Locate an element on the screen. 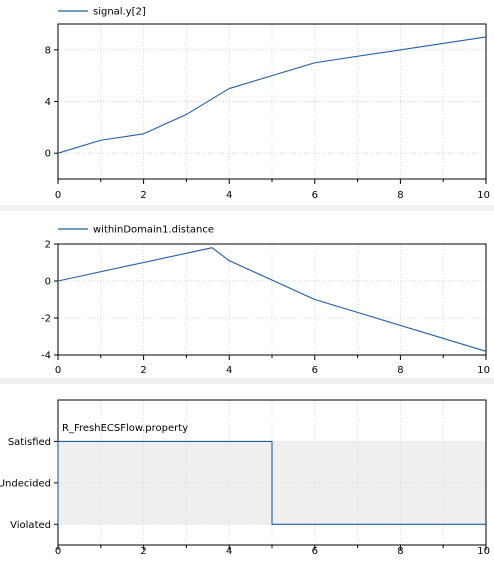 The width and height of the screenshot is (494, 562). y-tick-label: Satisfied is located at coordinates (29, 442).